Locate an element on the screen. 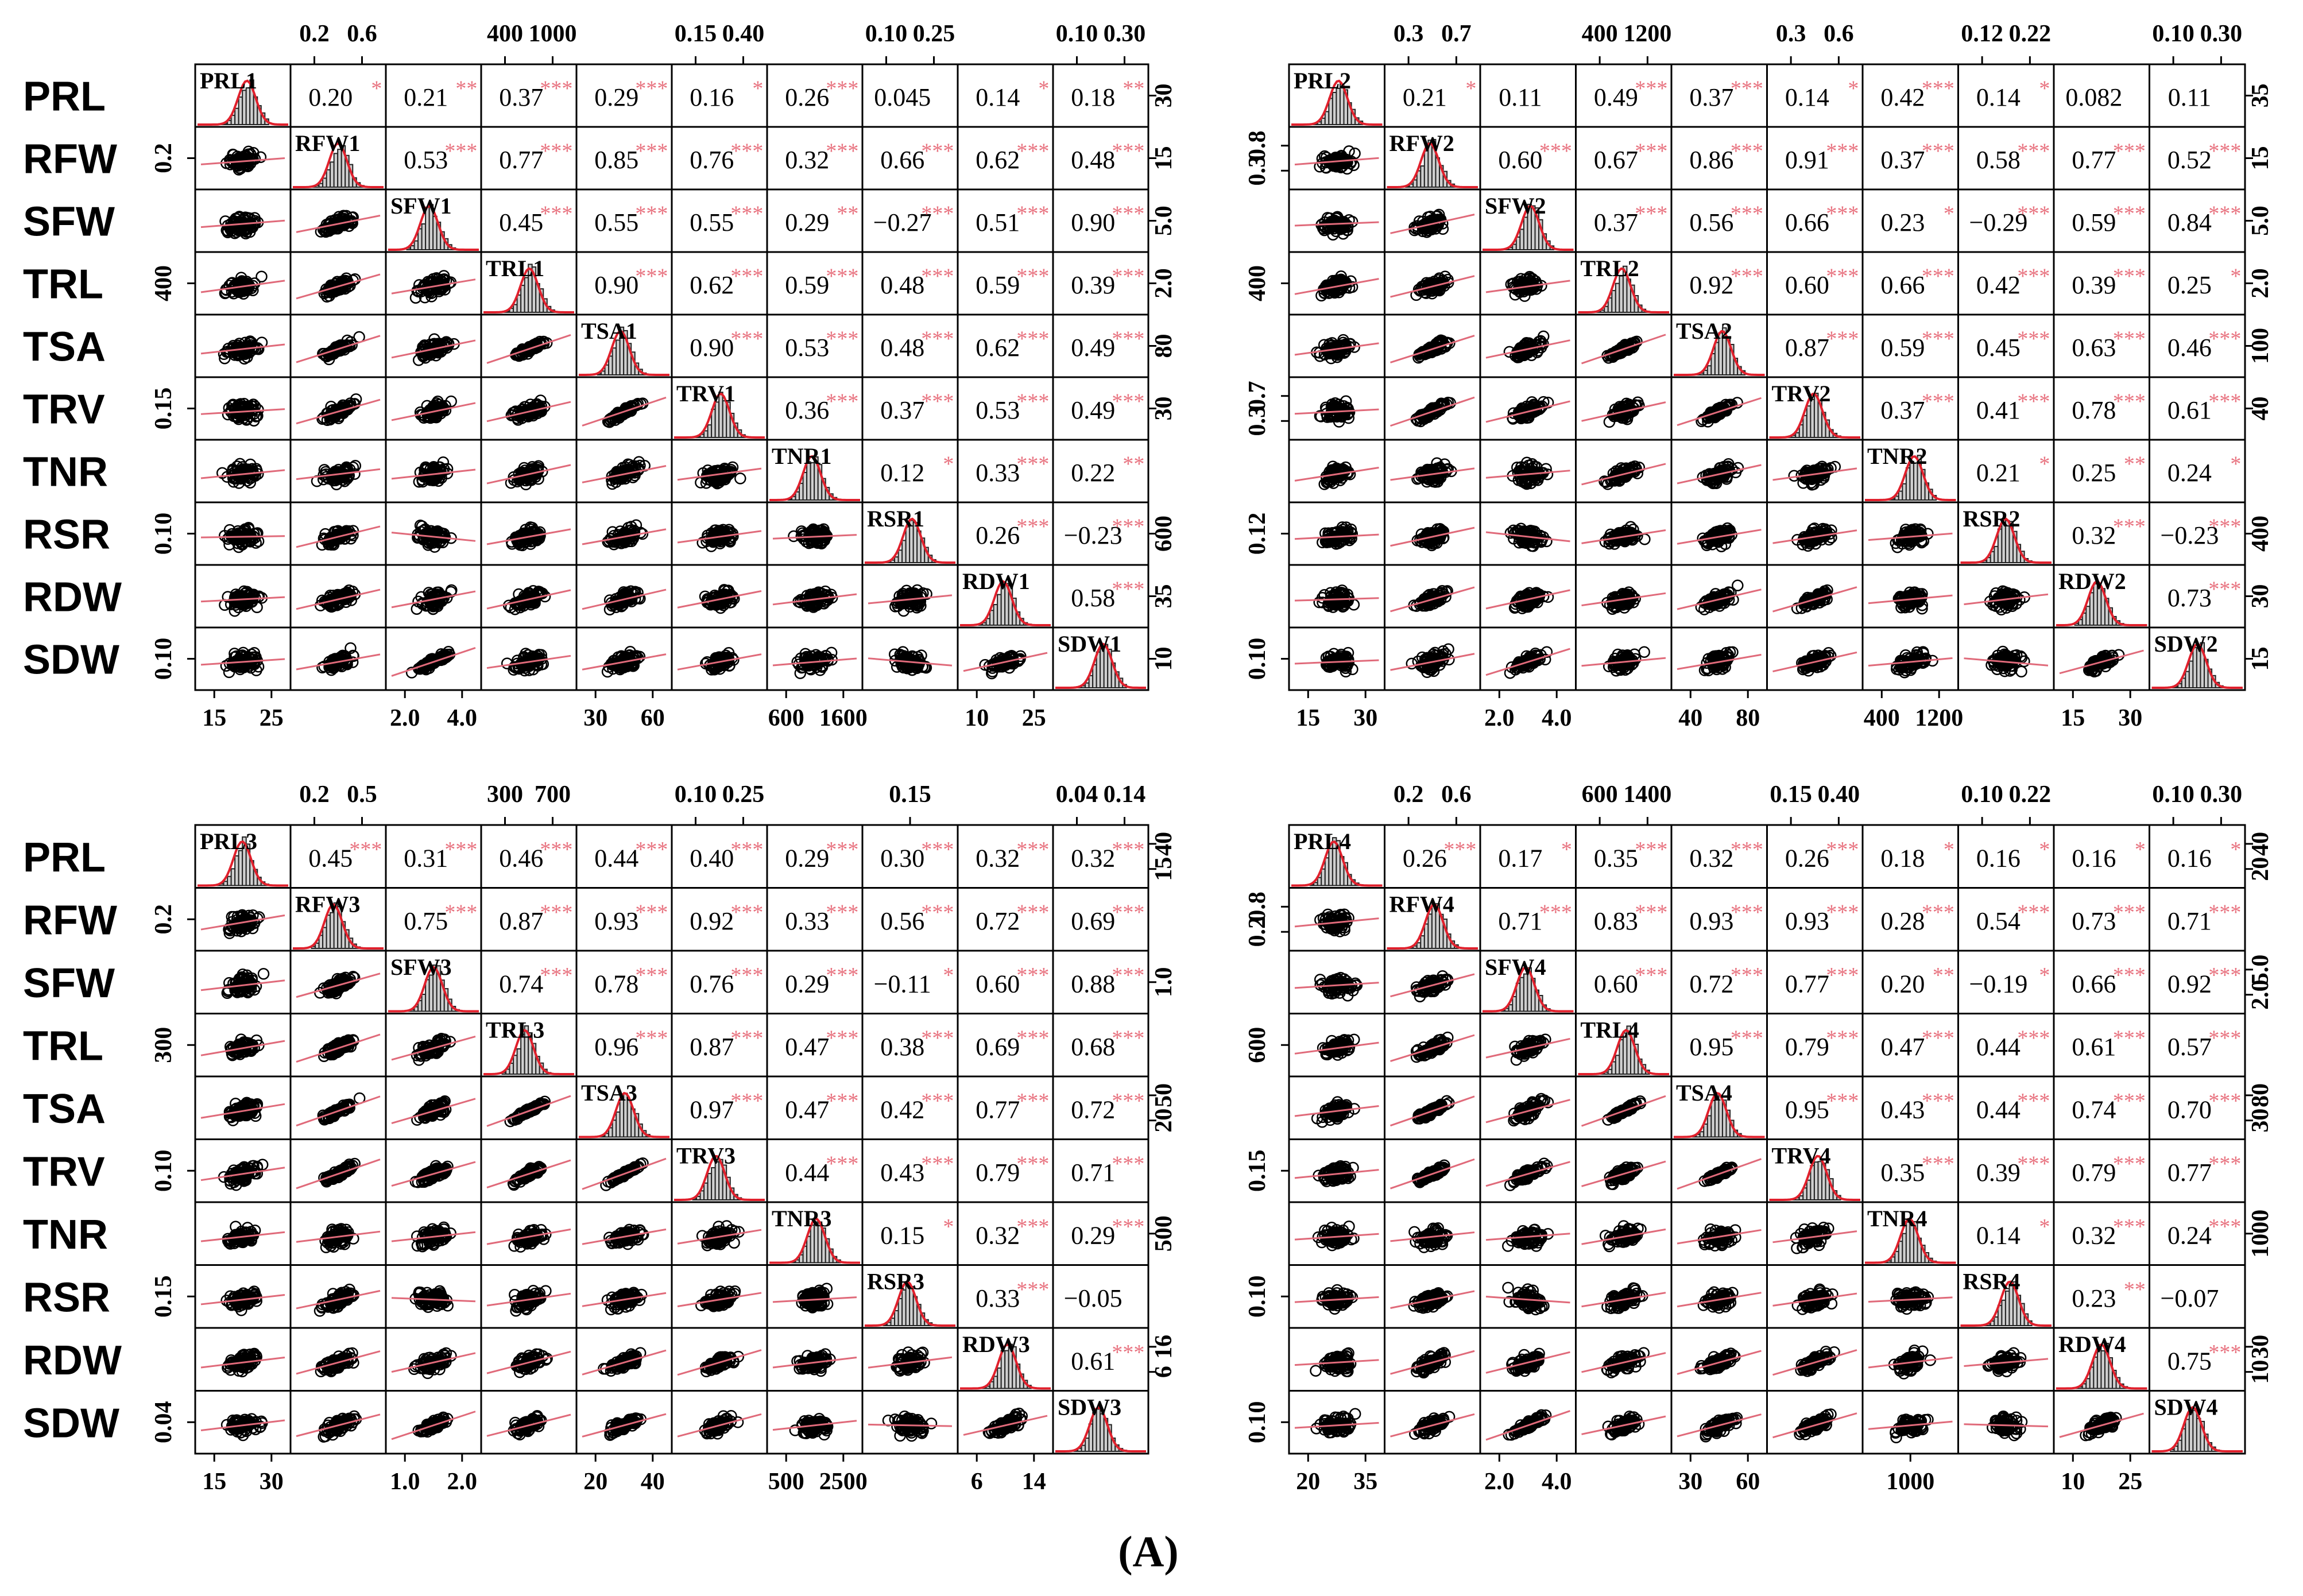 The height and width of the screenshot is (1596, 2303). diagonal-variable-label: RDW1 is located at coordinates (996, 581).